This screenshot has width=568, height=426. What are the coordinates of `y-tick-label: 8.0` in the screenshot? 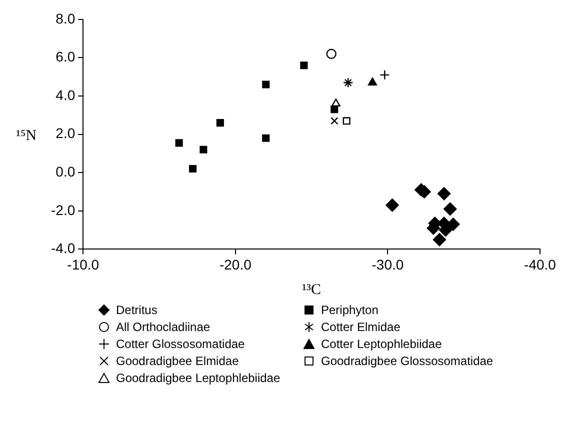 It's located at (66, 18).